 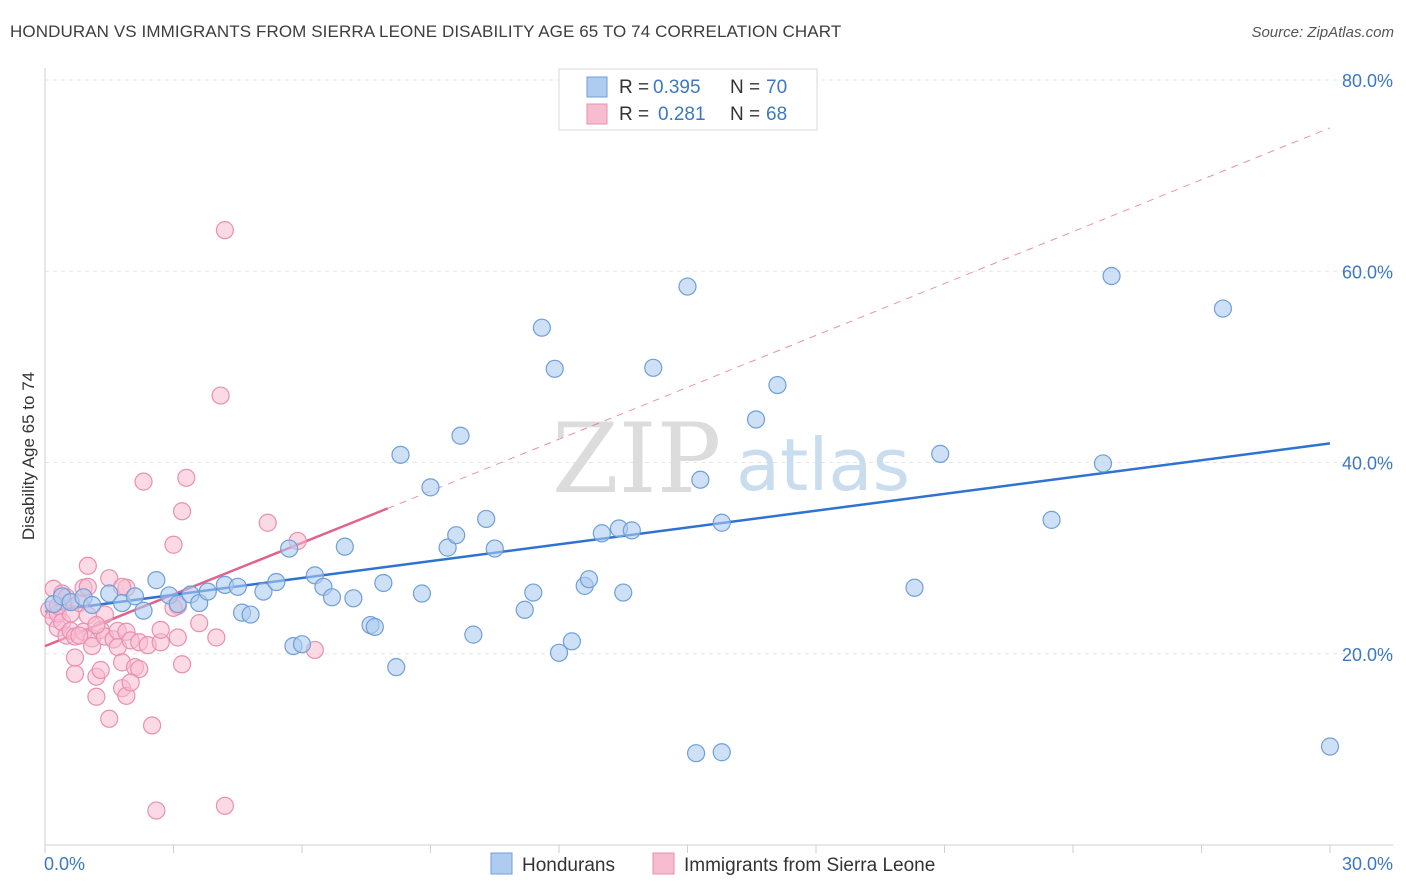 What do you see at coordinates (64, 864) in the screenshot?
I see `x-tick-label-min: 0.0%` at bounding box center [64, 864].